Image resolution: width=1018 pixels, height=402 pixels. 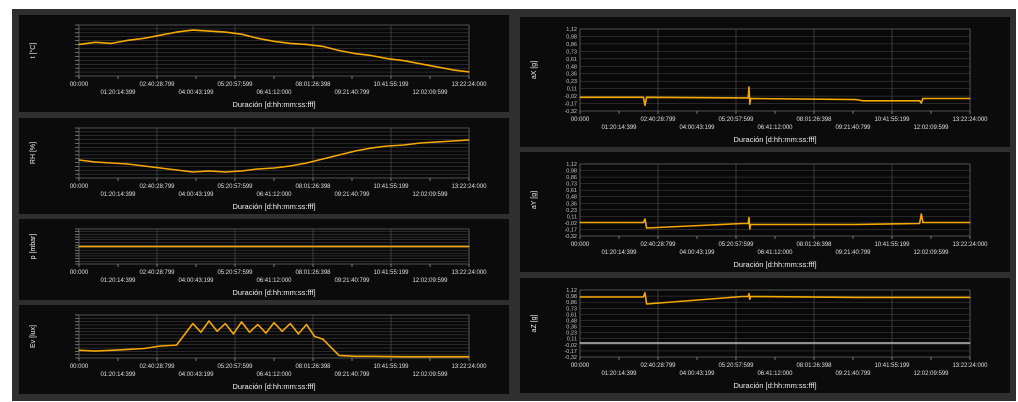 What do you see at coordinates (572, 90) in the screenshot?
I see `y-tick-label: 0,11` at bounding box center [572, 90].